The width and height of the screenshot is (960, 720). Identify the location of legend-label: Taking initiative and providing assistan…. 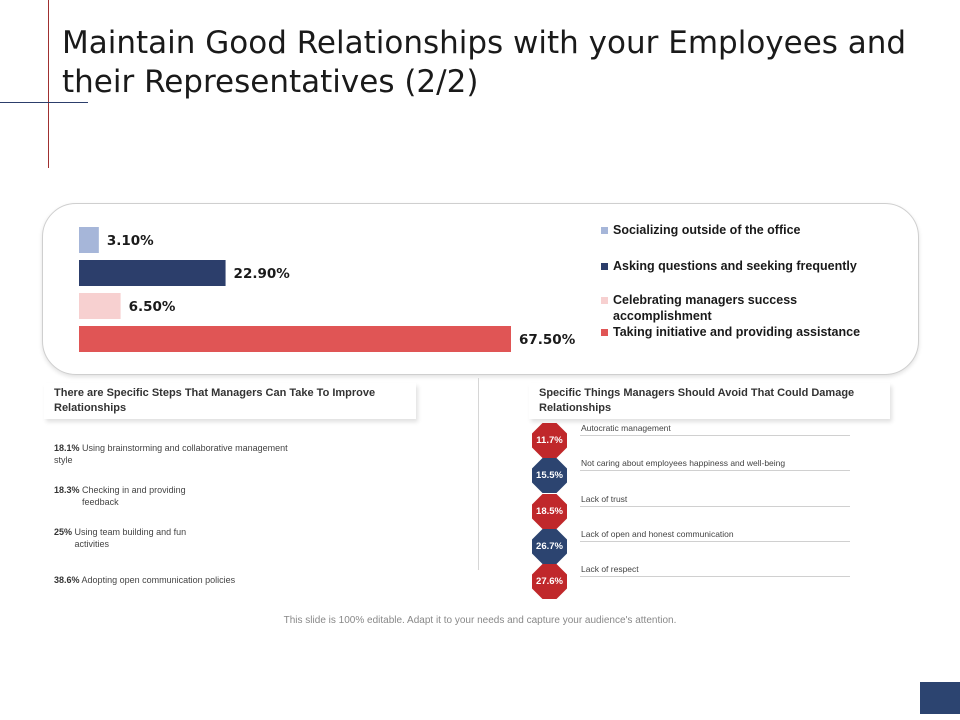
(737, 332).